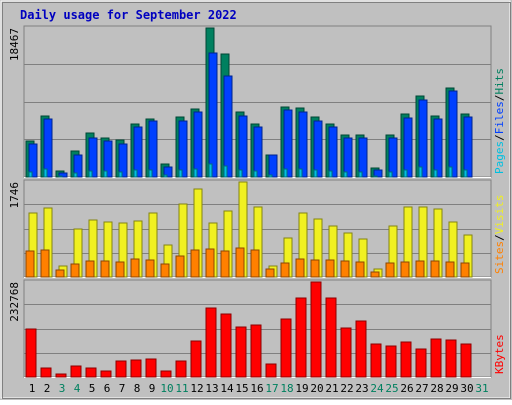 Image resolution: width=512 pixels, height=405 pixels. What do you see at coordinates (331, 388) in the screenshot?
I see `x-tick-label: 21` at bounding box center [331, 388].